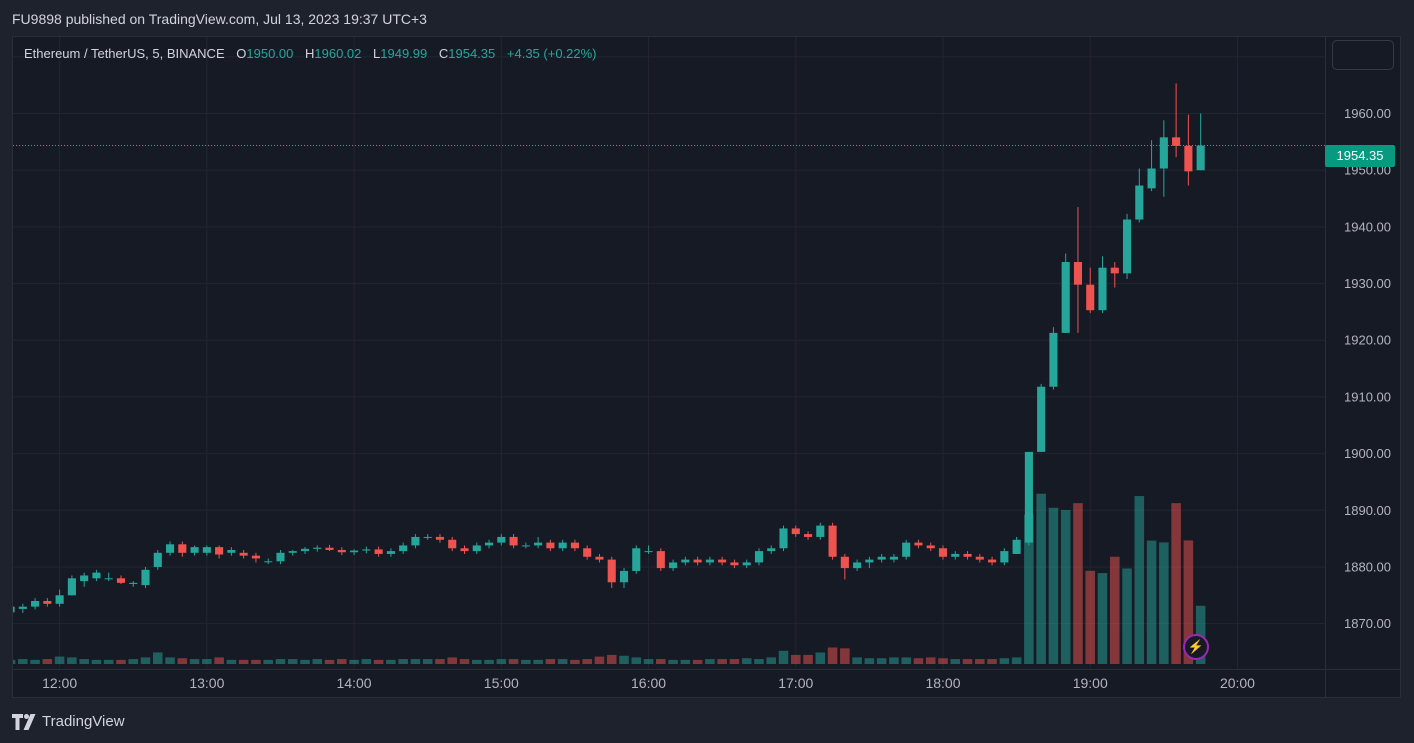 The width and height of the screenshot is (1414, 743). I want to click on x-tick-label: 15:00, so click(501, 683).